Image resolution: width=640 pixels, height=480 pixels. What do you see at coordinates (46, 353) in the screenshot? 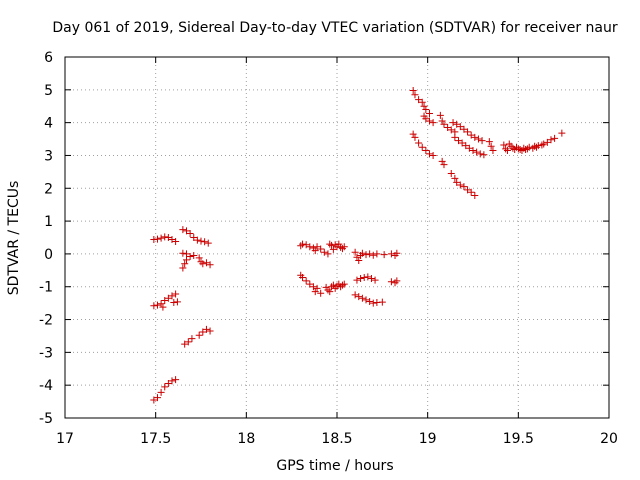
I see `y-tick-label: -3` at bounding box center [46, 353].